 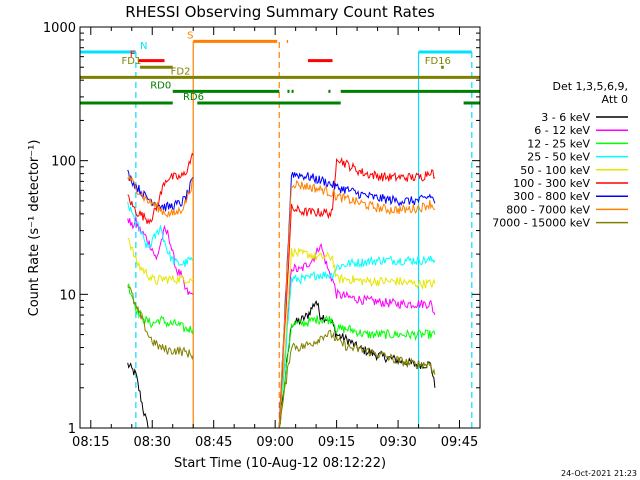 What do you see at coordinates (143, 46) in the screenshot?
I see `flag-label-n: N` at bounding box center [143, 46].